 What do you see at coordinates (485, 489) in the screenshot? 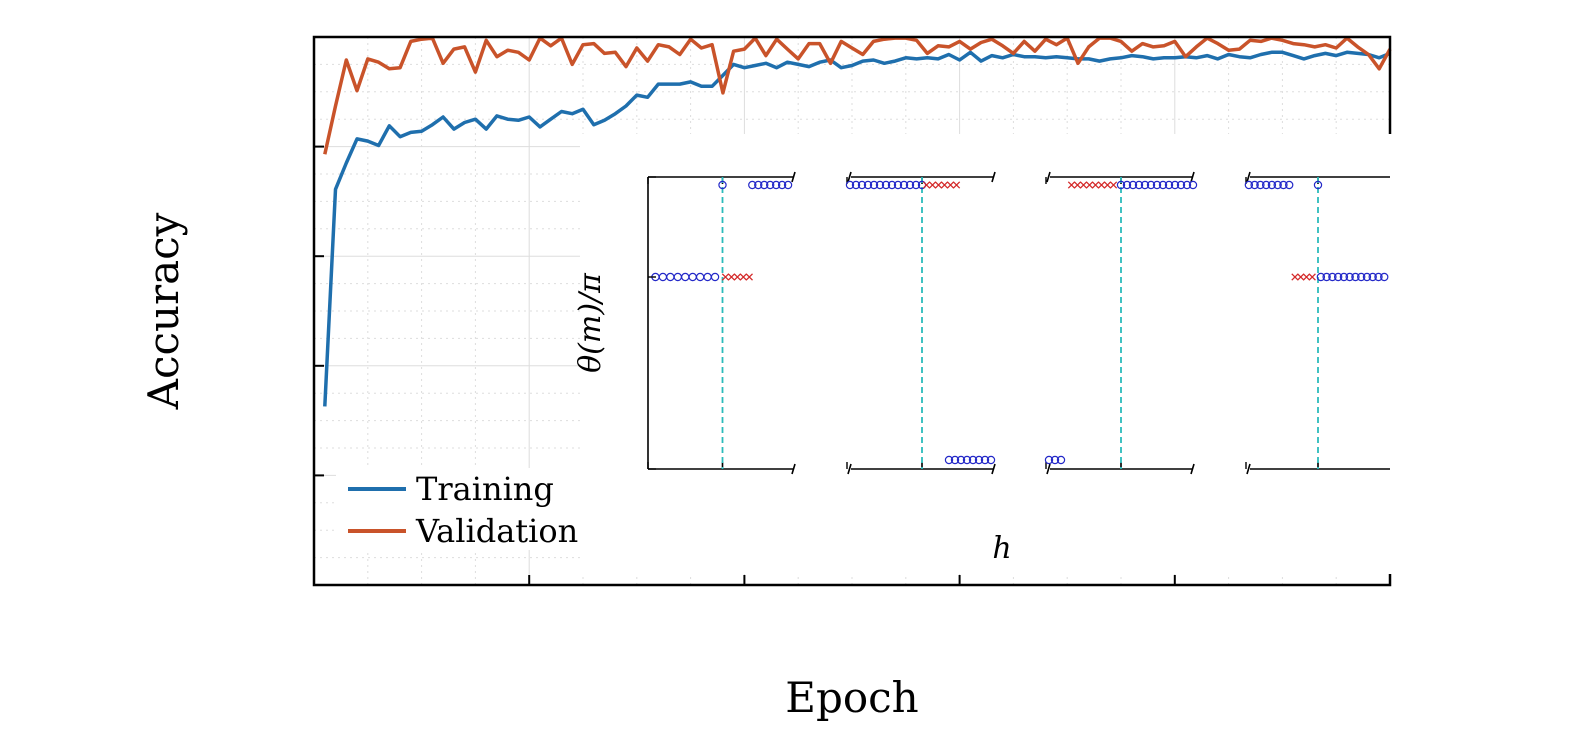
I see `legend-label-training: Training` at bounding box center [485, 489].